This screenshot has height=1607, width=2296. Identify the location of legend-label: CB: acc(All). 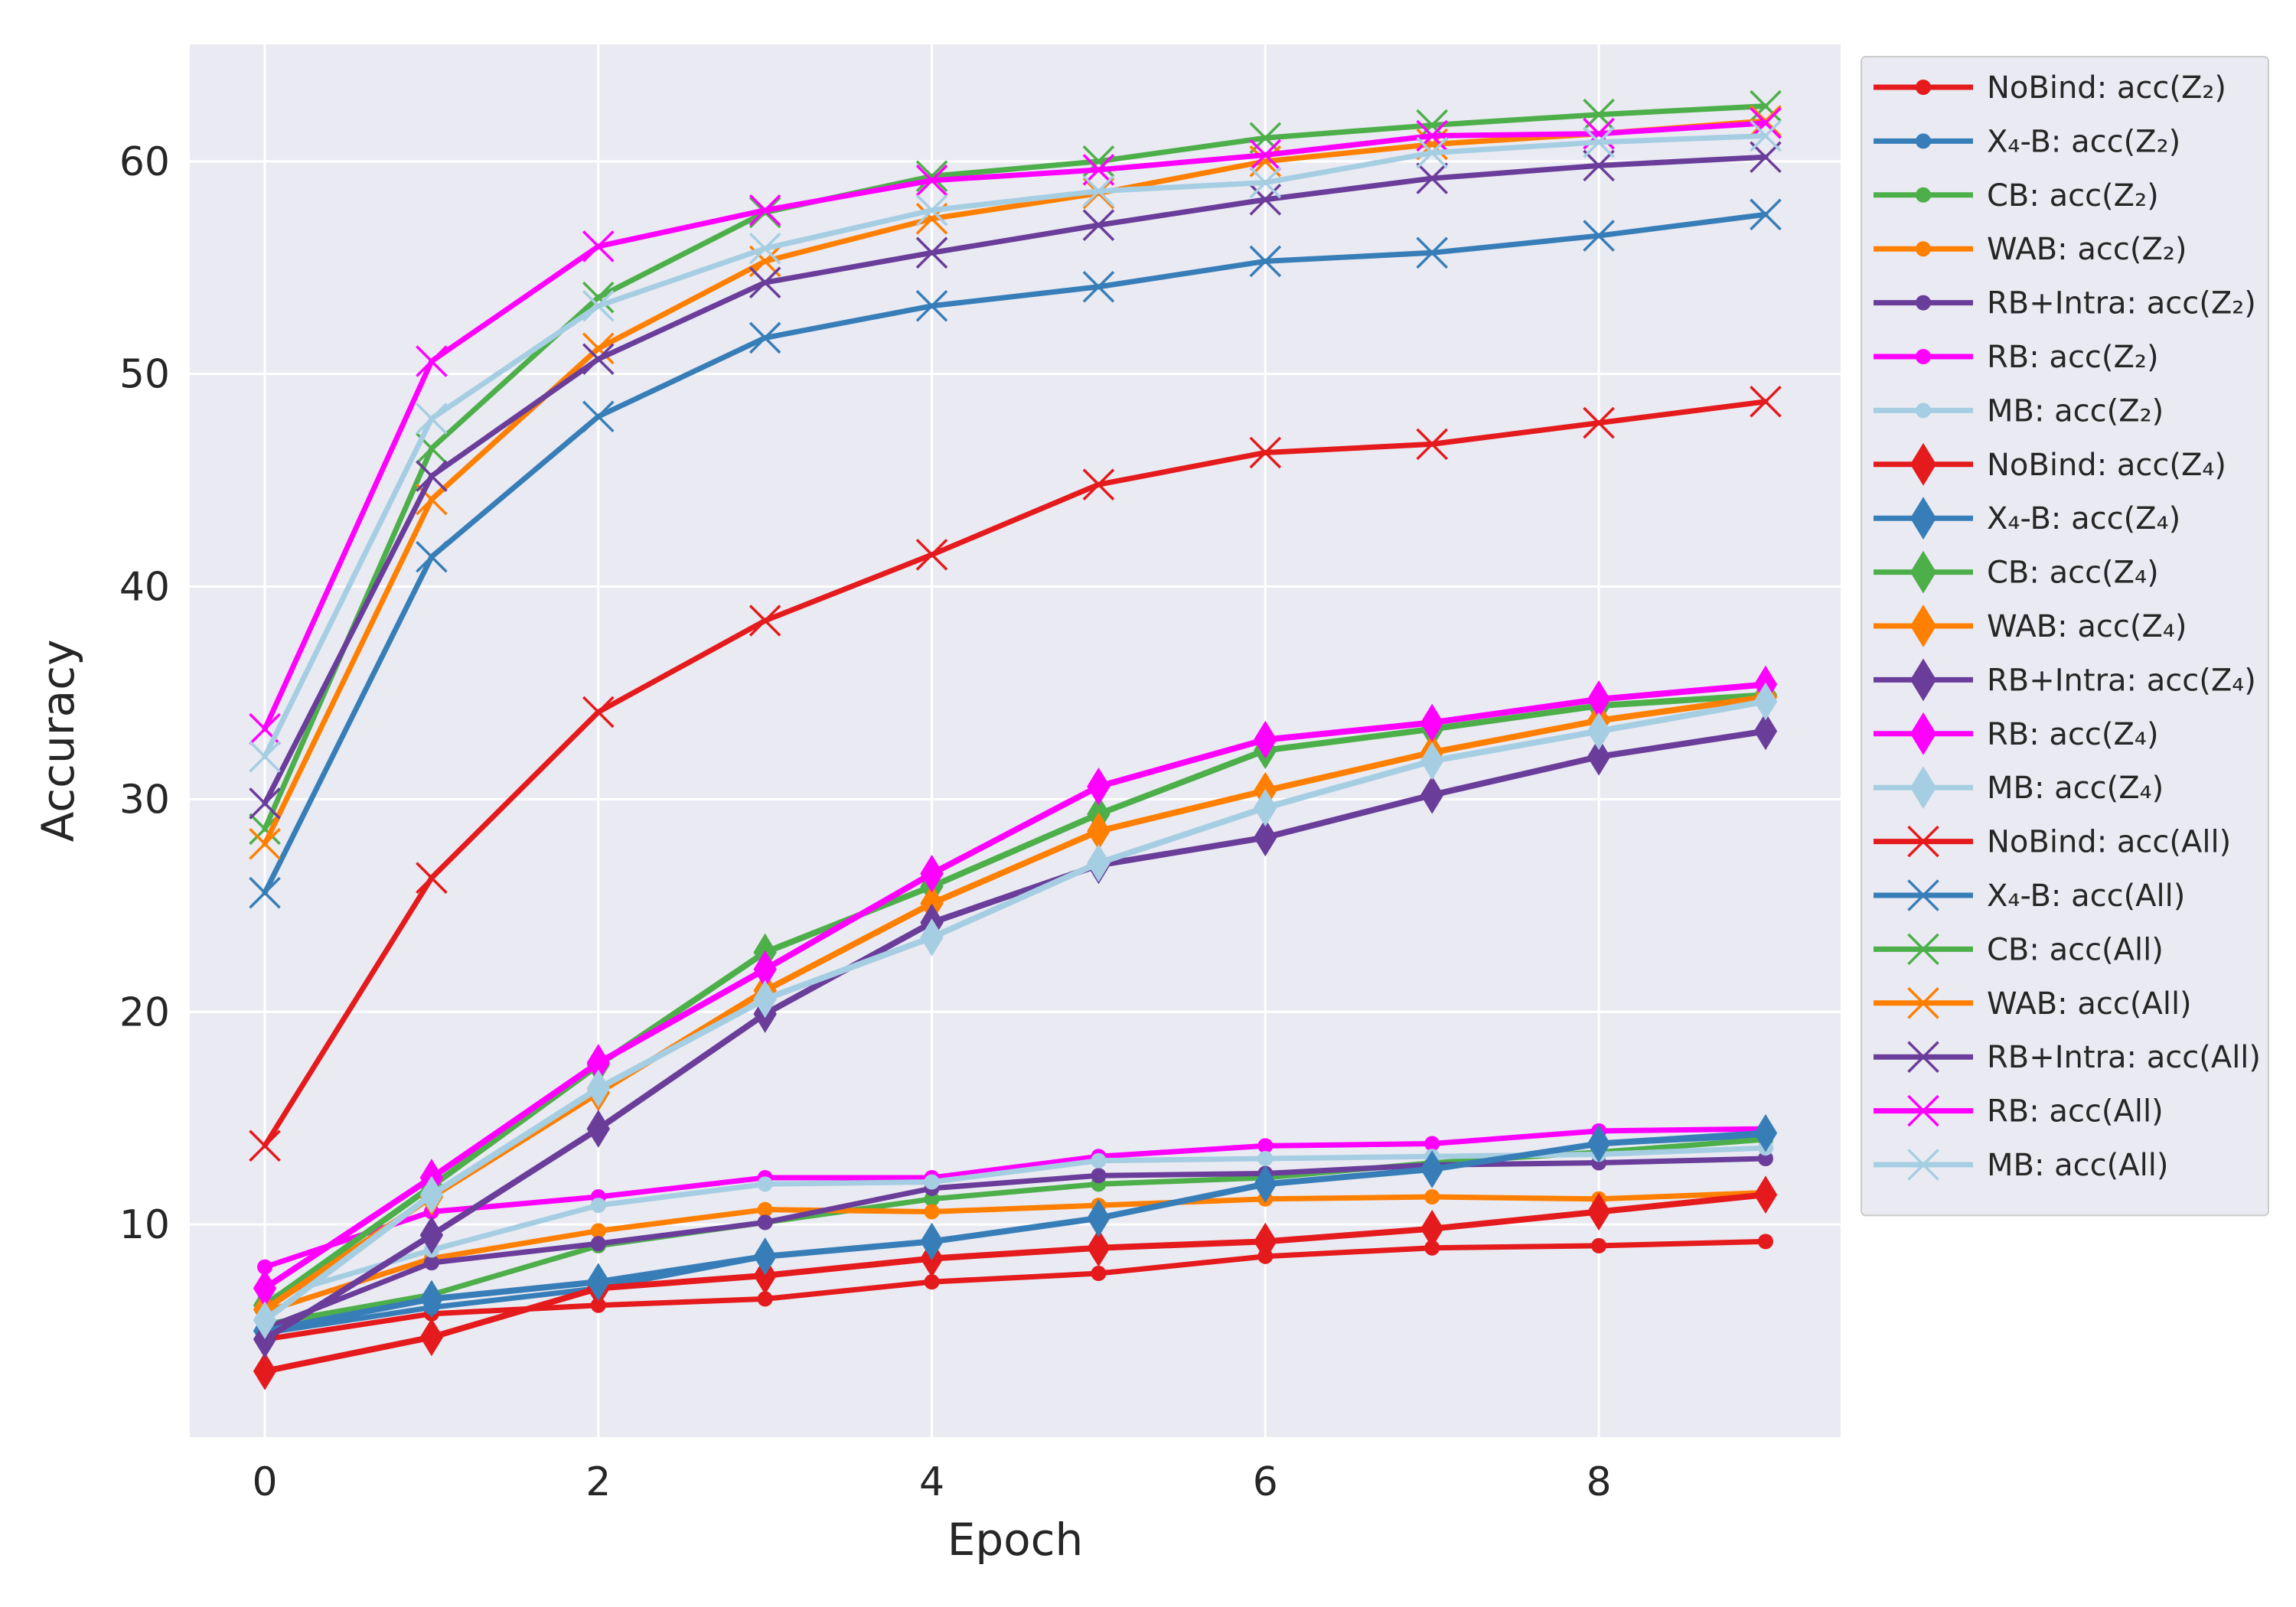
(2075, 949).